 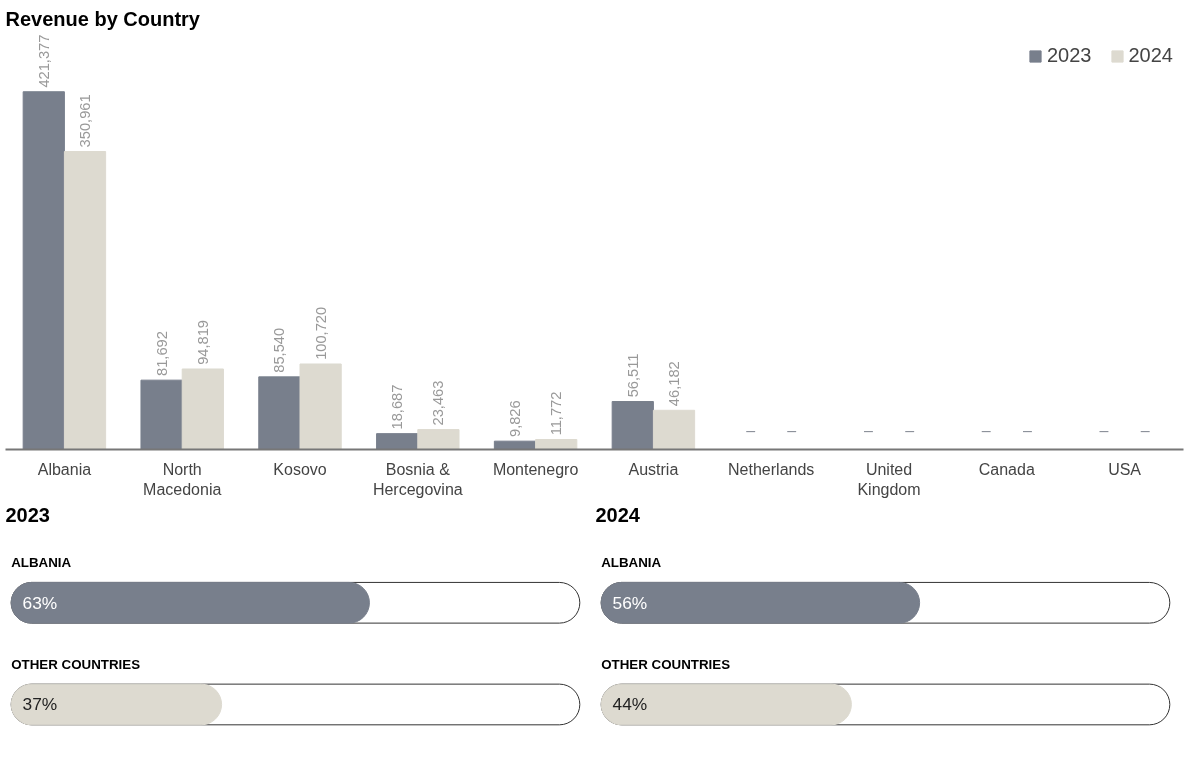 What do you see at coordinates (653, 469) in the screenshot?
I see `x-tick-label: Austria` at bounding box center [653, 469].